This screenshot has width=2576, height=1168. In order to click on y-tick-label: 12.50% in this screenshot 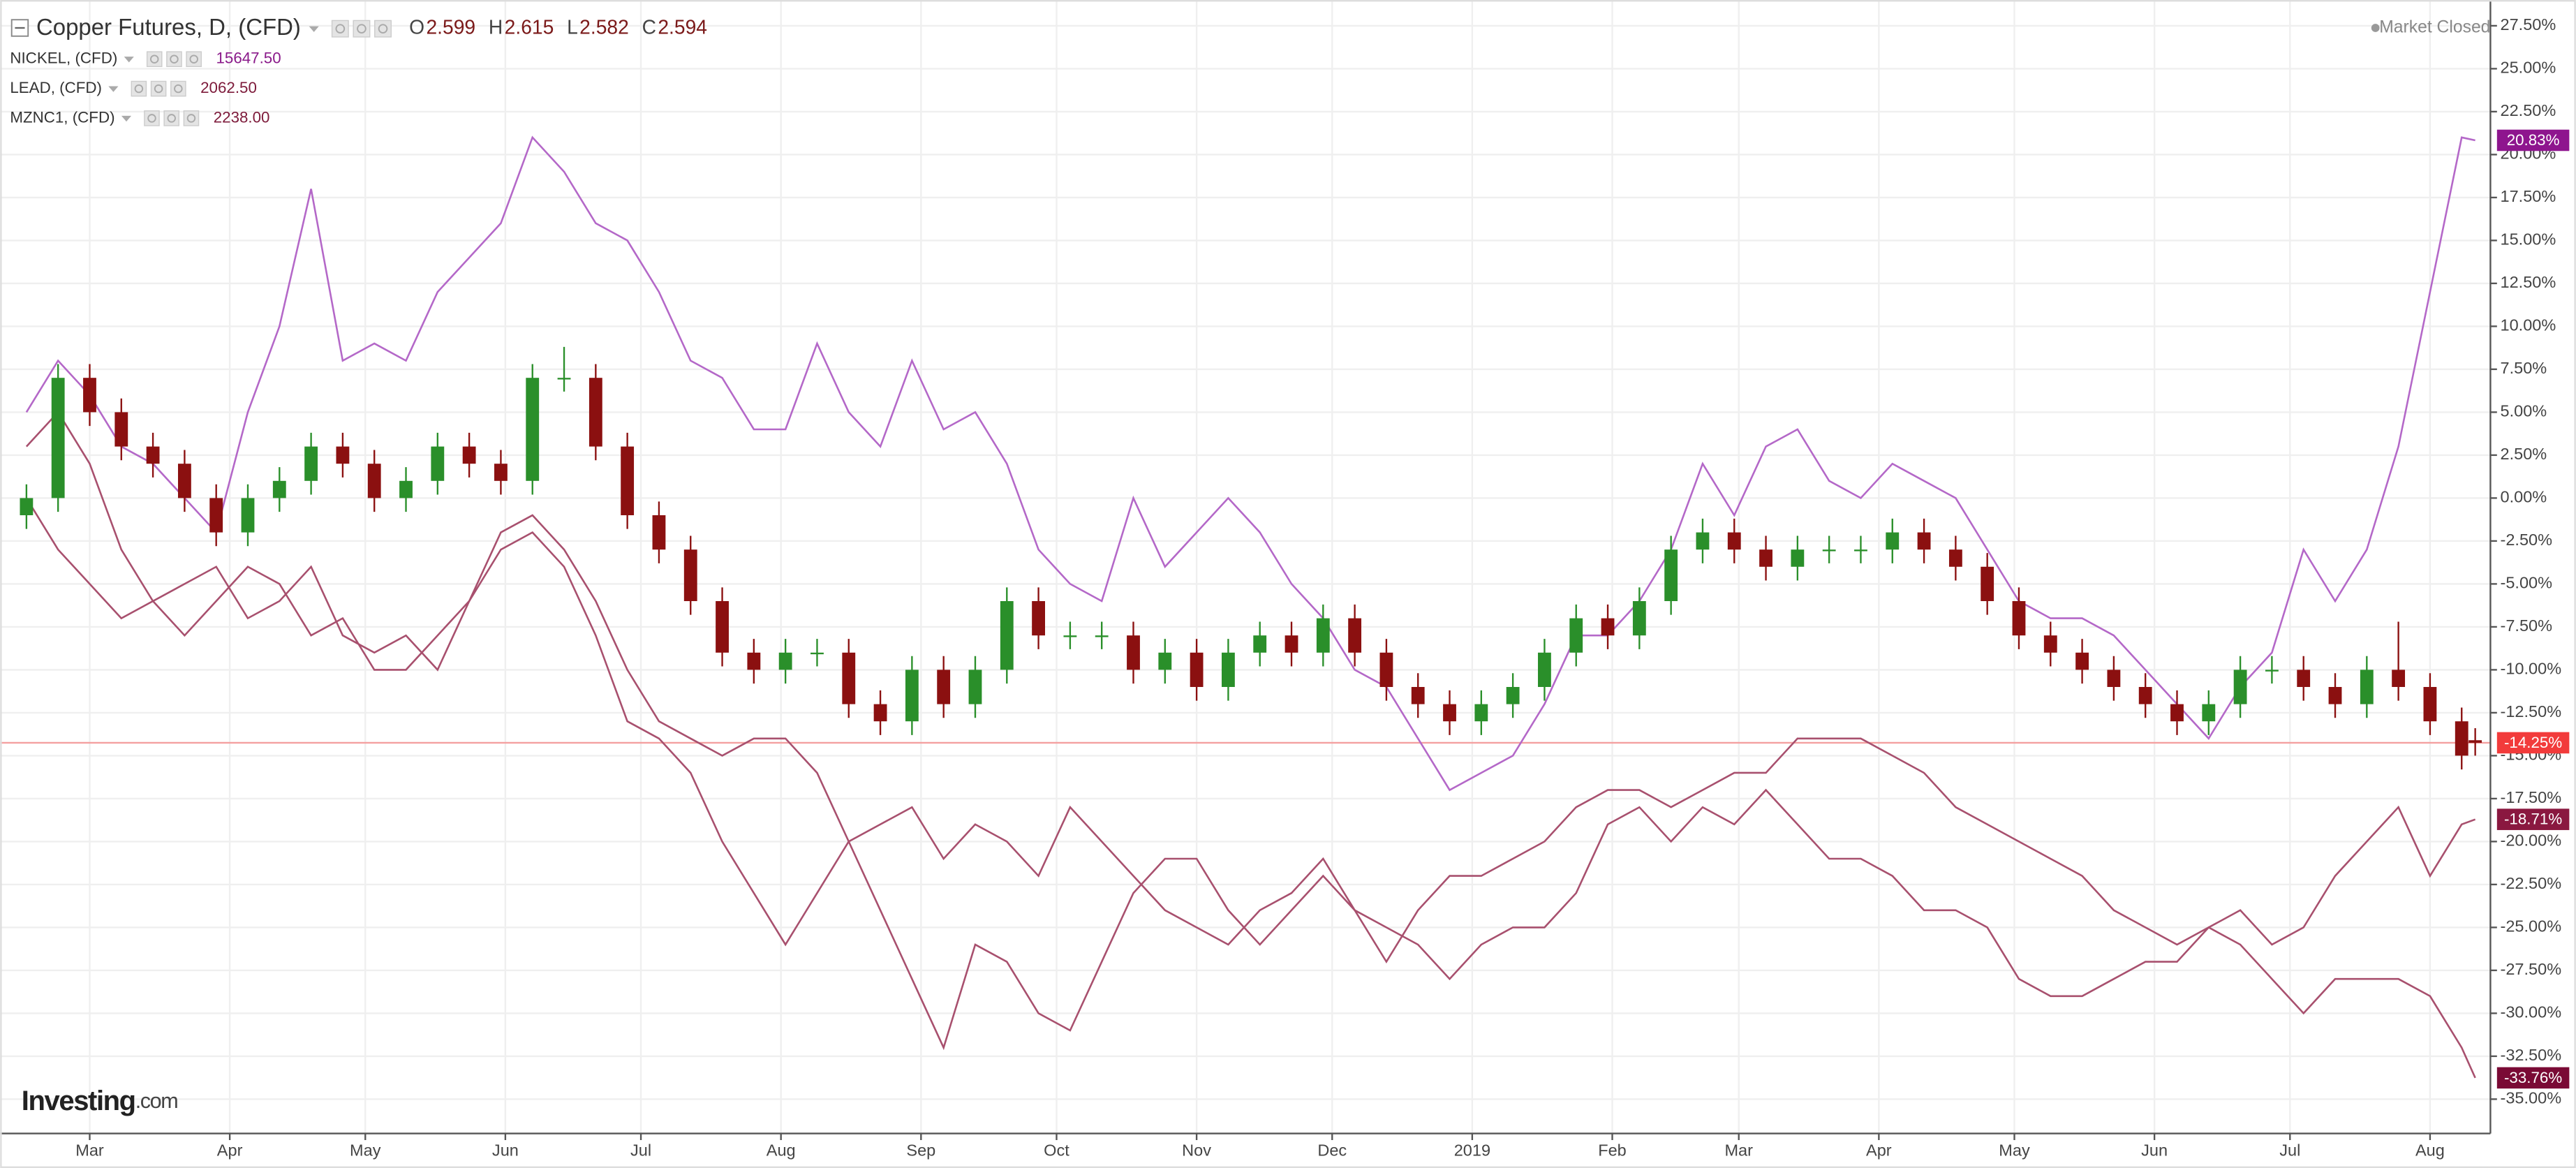, I will do `click(2528, 282)`.